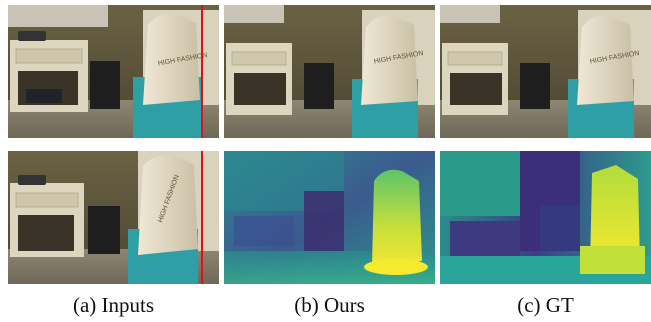 The image size is (651, 322). What do you see at coordinates (113, 217) in the screenshot?
I see `input-image-bottom: HIGH FASHION` at bounding box center [113, 217].